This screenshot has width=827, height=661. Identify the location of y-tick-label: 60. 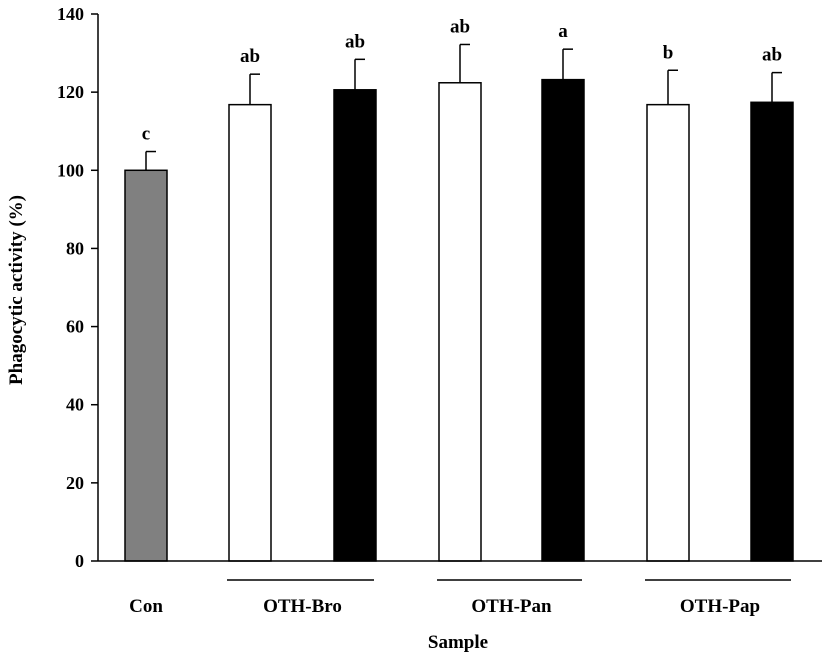
(75, 327).